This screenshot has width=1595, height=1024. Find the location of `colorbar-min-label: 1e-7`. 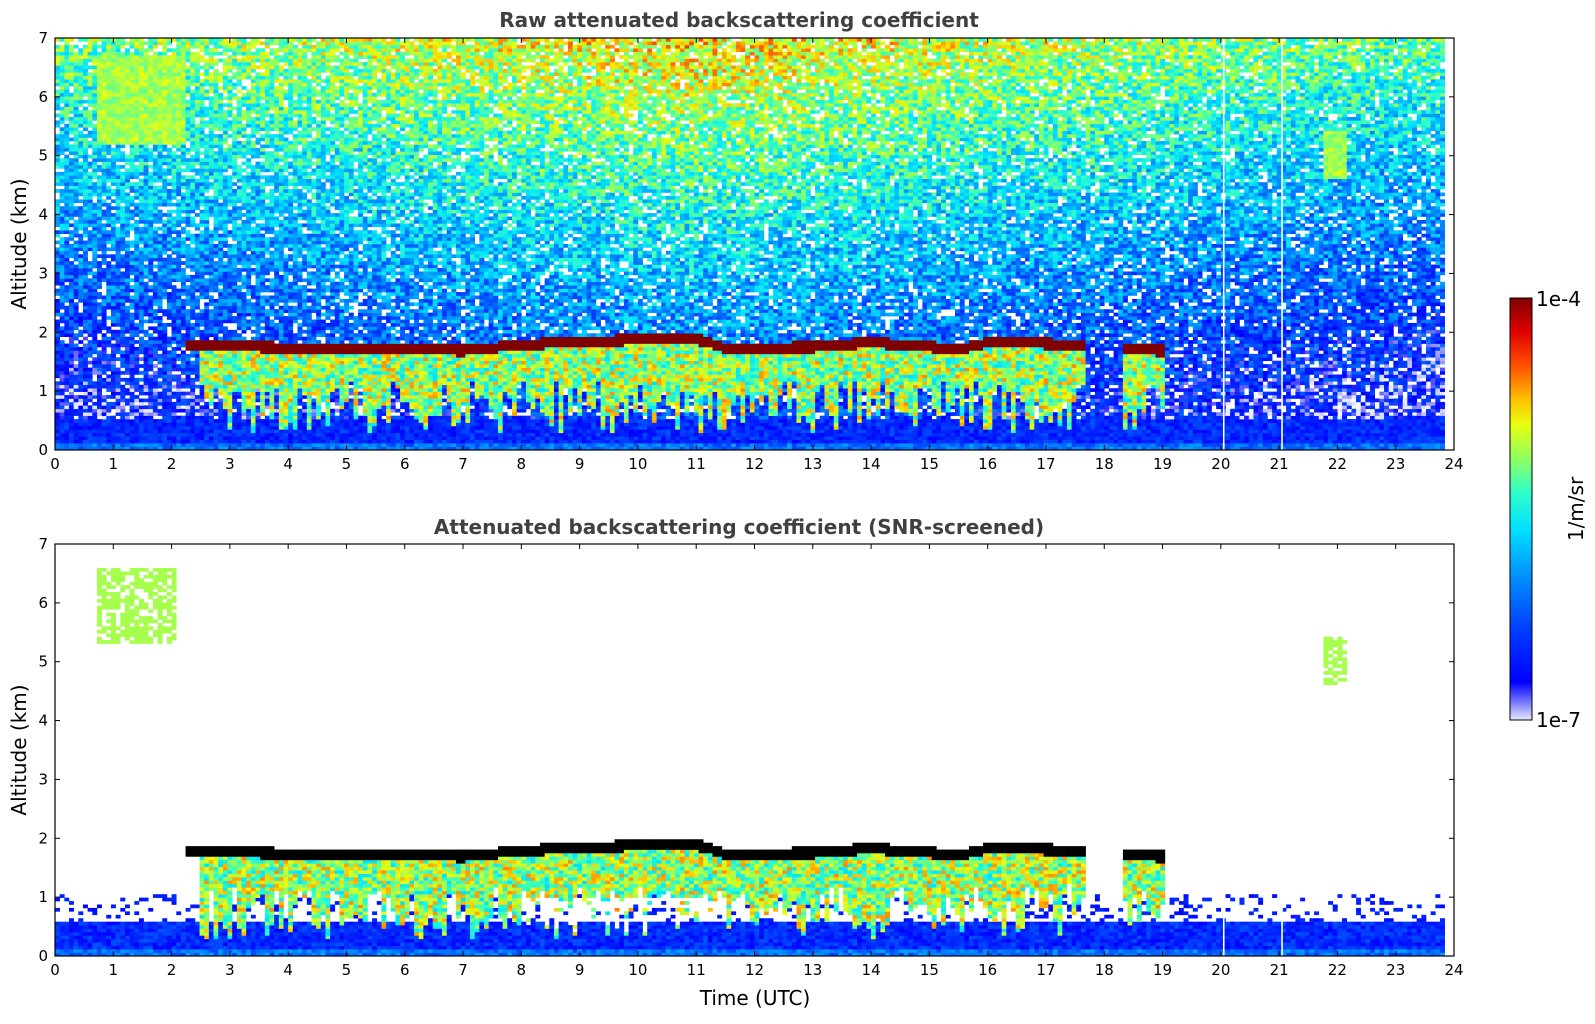

colorbar-min-label: 1e-7 is located at coordinates (1558, 720).